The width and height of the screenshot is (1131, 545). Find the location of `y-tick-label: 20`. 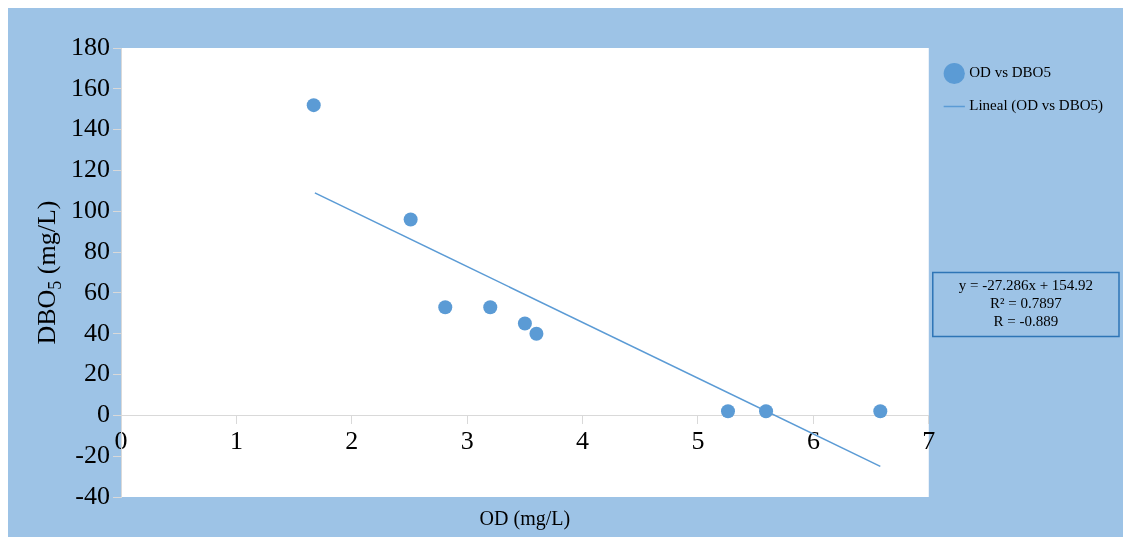

y-tick-label: 20 is located at coordinates (97, 373).